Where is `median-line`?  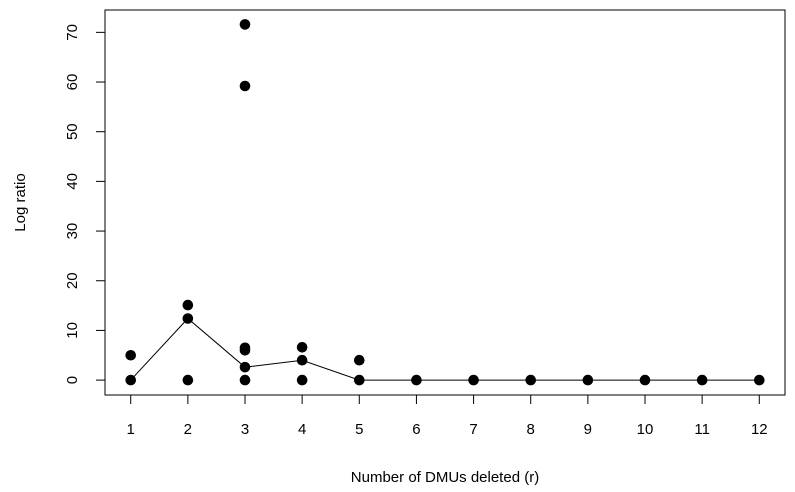 median-line is located at coordinates (445, 349).